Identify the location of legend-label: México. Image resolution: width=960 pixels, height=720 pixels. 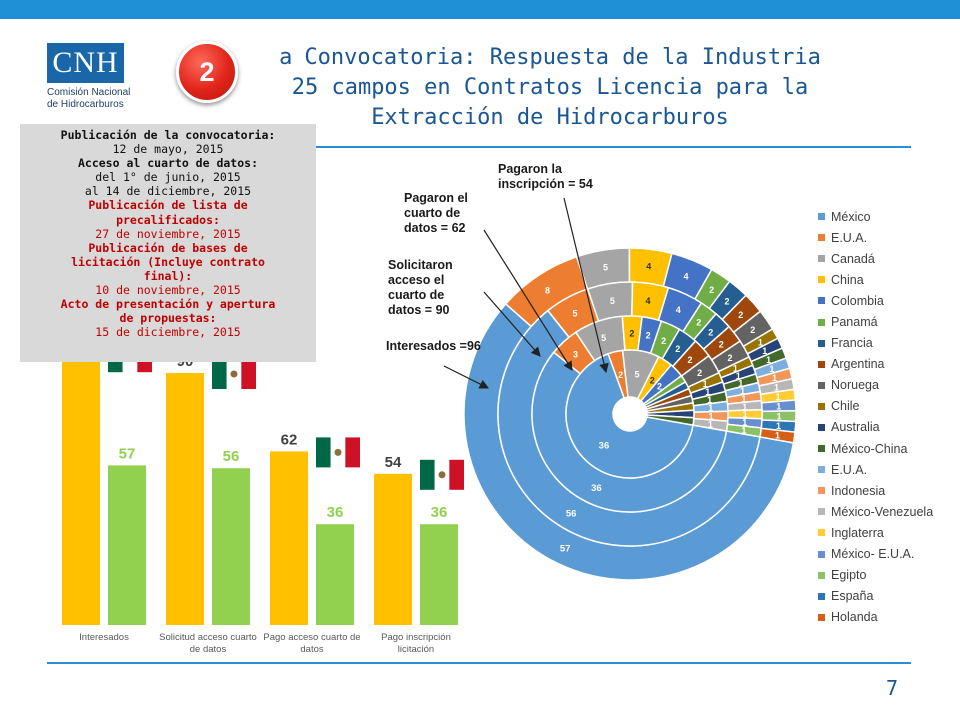
(851, 216).